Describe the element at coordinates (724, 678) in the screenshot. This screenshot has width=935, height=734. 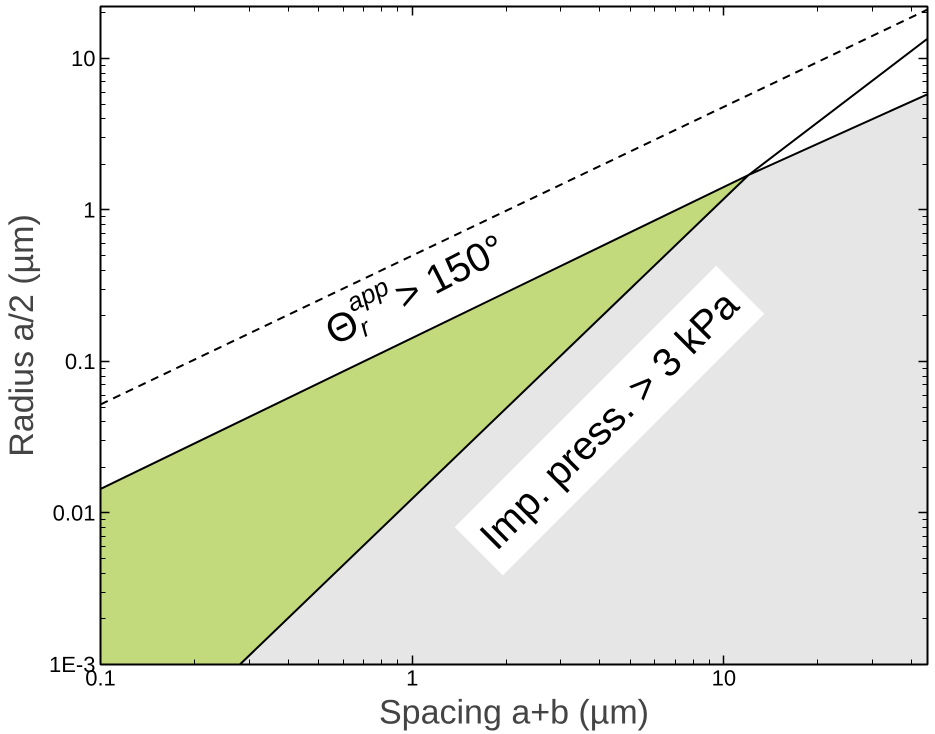
I see `x-tick-label: 10` at that location.